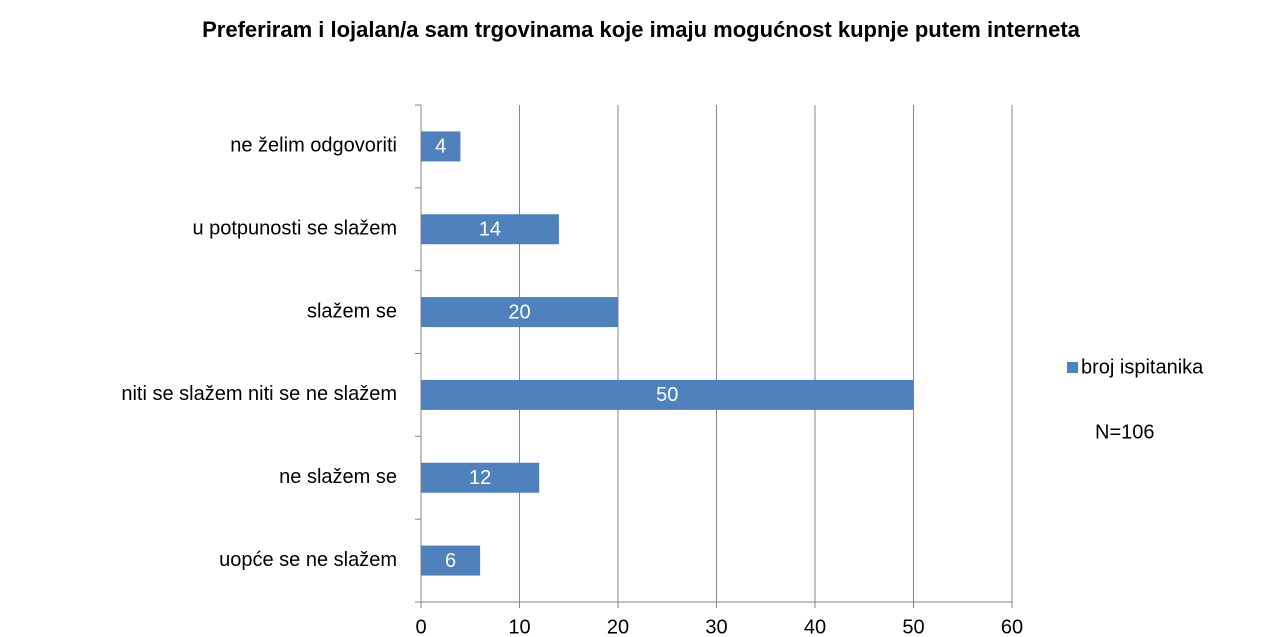  Describe the element at coordinates (259, 394) in the screenshot. I see `y-tick-label: niti se slažem niti se ne slažem` at that location.